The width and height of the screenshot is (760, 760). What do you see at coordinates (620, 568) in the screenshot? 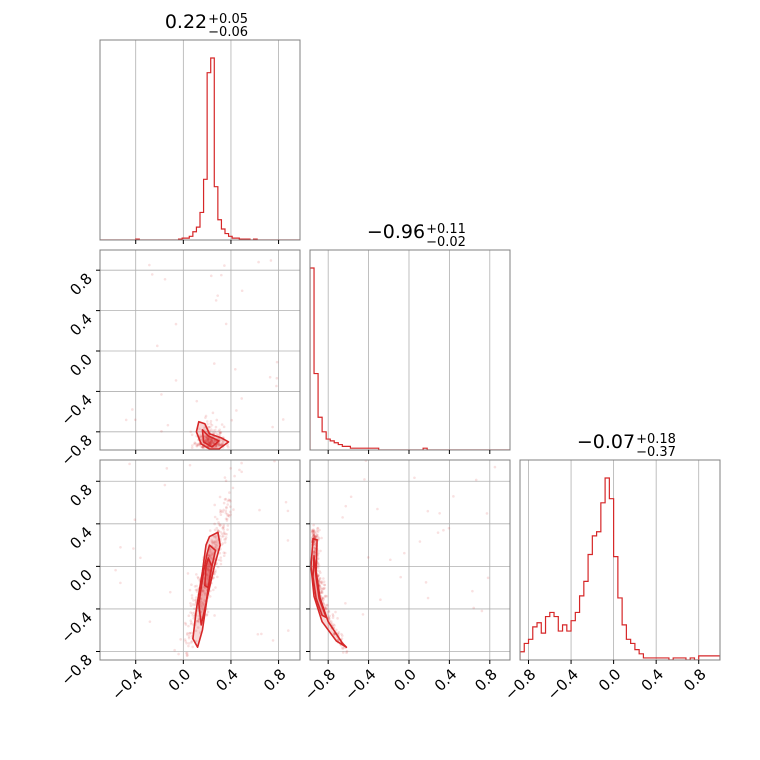
I see `histogram-step-line` at bounding box center [620, 568].